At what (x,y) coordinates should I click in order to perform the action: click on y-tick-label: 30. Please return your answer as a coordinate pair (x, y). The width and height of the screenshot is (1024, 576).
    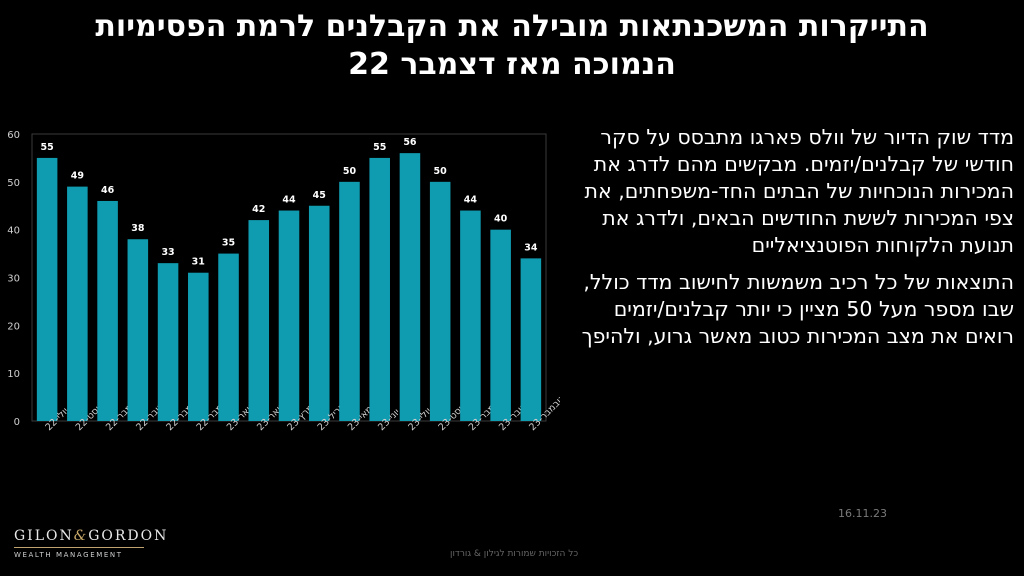
    Looking at the image, I should click on (13, 279).